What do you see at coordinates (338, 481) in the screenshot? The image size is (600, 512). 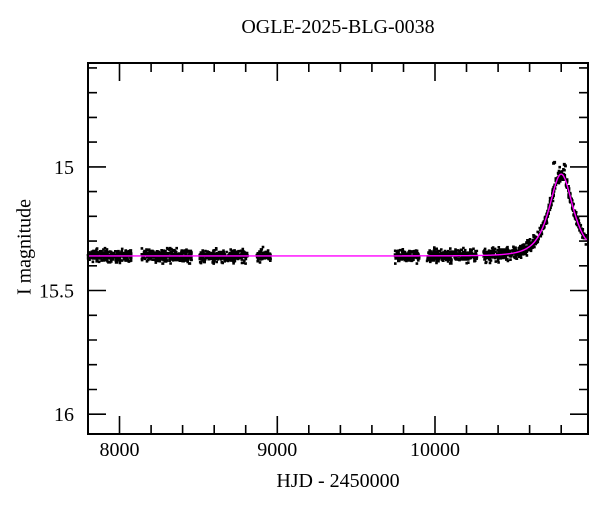 I see `x-axis-label: HJD - 2450000` at bounding box center [338, 481].